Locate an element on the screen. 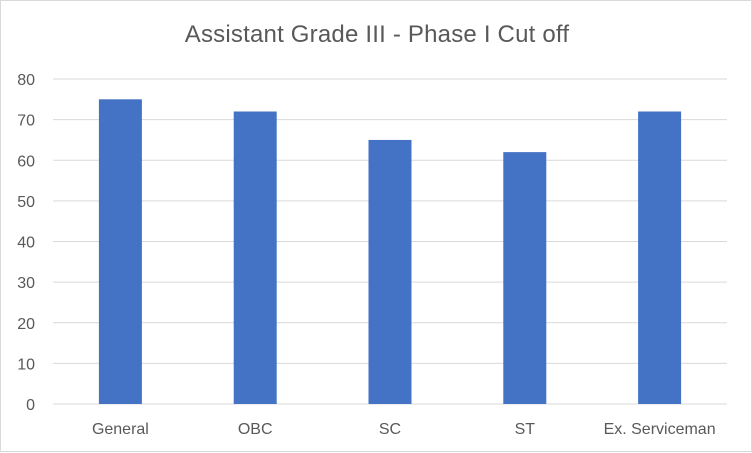 The width and height of the screenshot is (752, 453). y-tick-label: 30 is located at coordinates (26, 283).